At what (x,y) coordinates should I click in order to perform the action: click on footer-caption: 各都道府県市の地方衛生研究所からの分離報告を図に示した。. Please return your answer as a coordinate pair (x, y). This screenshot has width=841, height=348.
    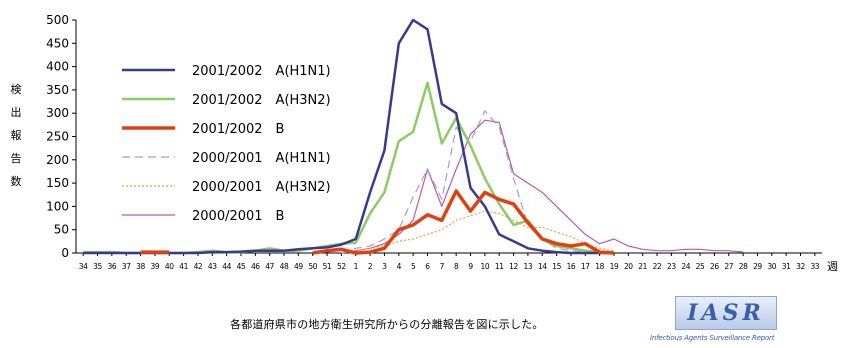
    Looking at the image, I should click on (387, 324).